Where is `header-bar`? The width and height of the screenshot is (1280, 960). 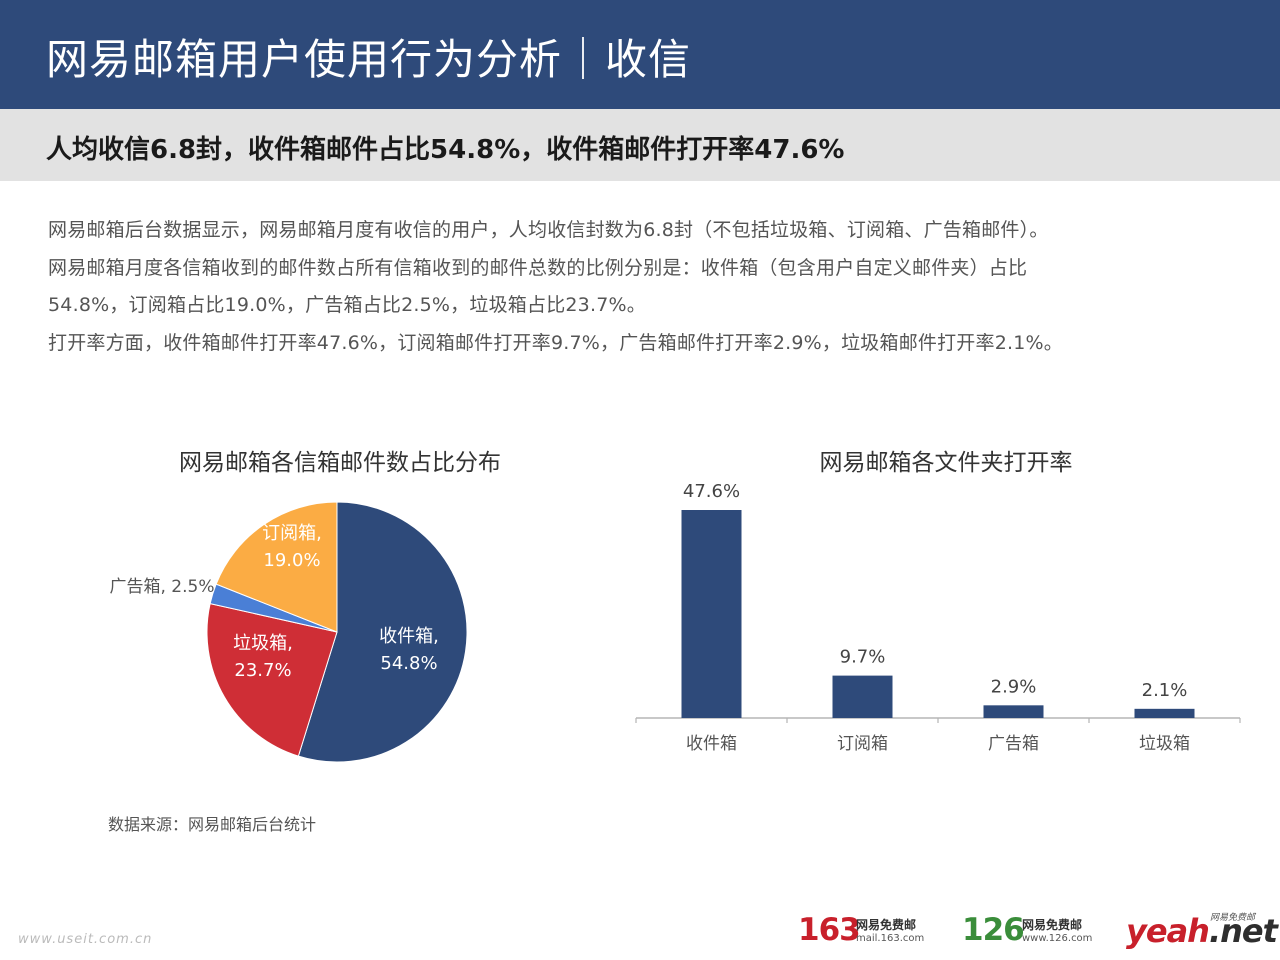
header-bar is located at coordinates (640, 54).